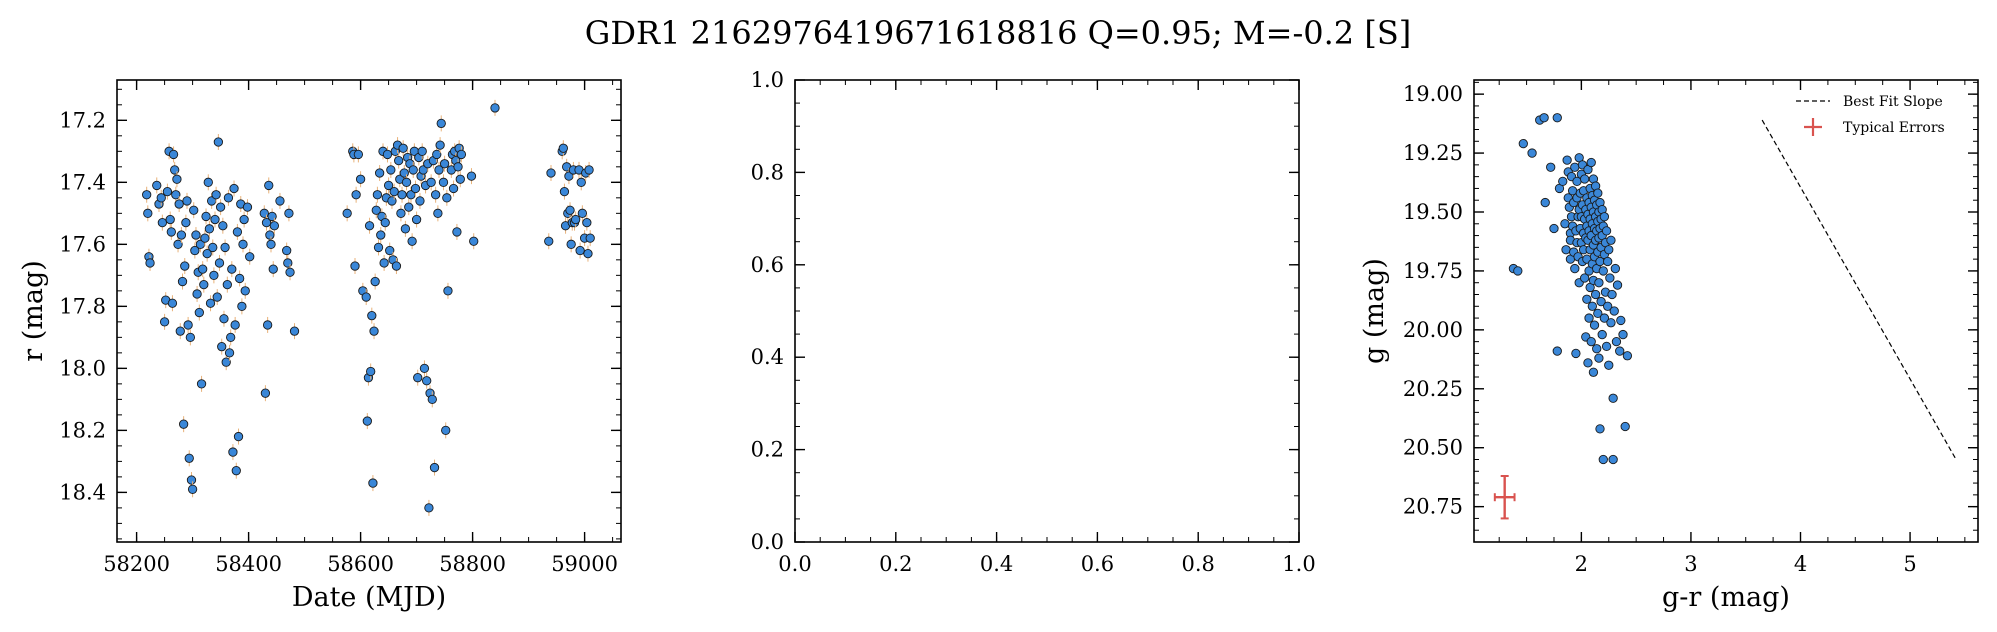 The height and width of the screenshot is (632, 1997). What do you see at coordinates (1298, 564) in the screenshot?
I see `x-tick-label: 1.0` at bounding box center [1298, 564].